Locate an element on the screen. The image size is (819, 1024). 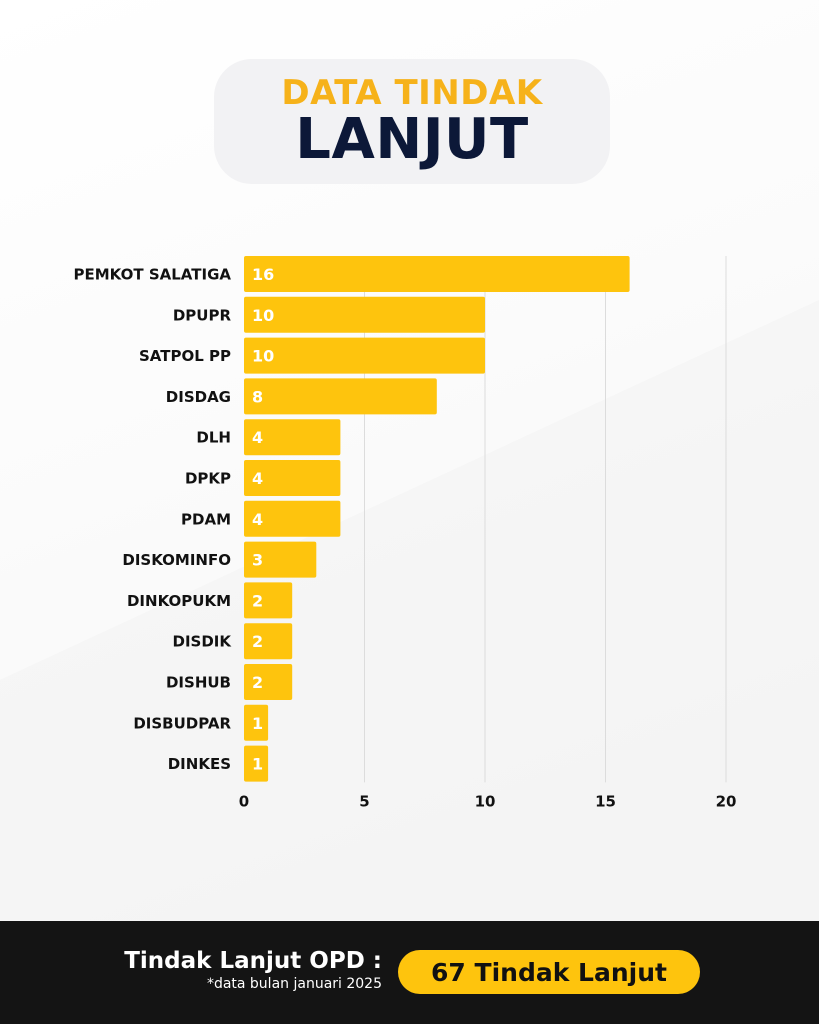
data-label-3: 8 is located at coordinates (257, 396).